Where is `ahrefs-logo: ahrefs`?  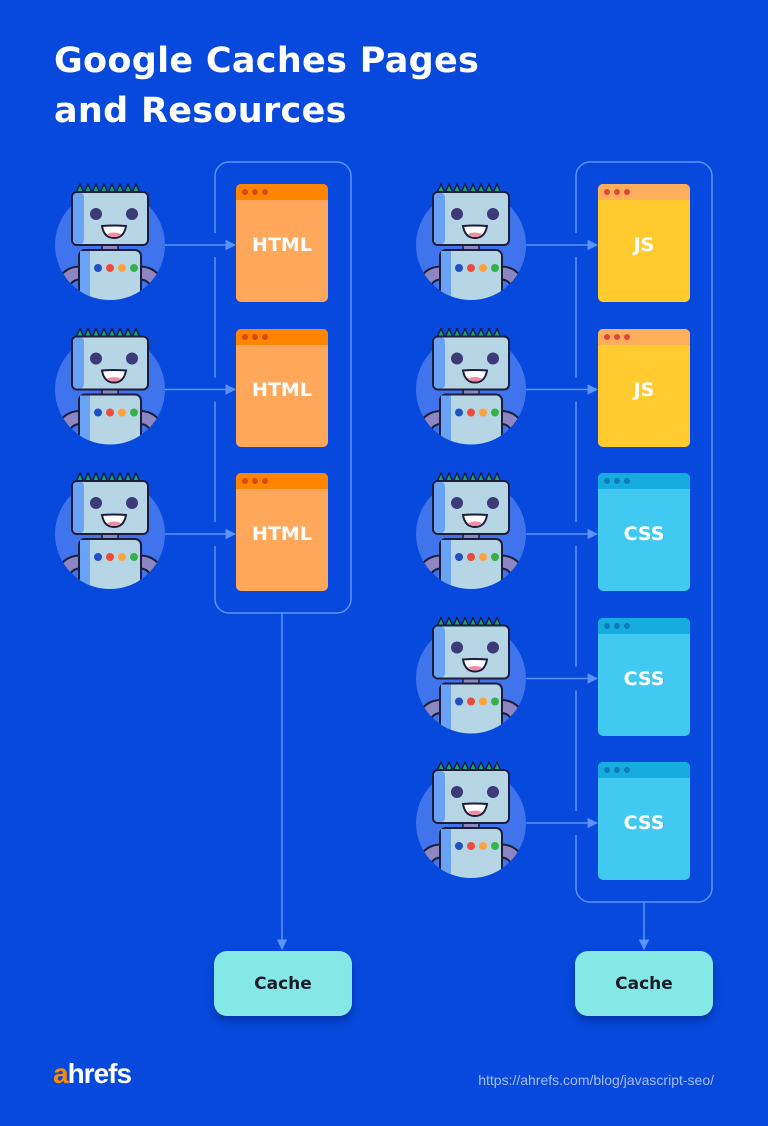 ahrefs-logo: ahrefs is located at coordinates (92, 1073).